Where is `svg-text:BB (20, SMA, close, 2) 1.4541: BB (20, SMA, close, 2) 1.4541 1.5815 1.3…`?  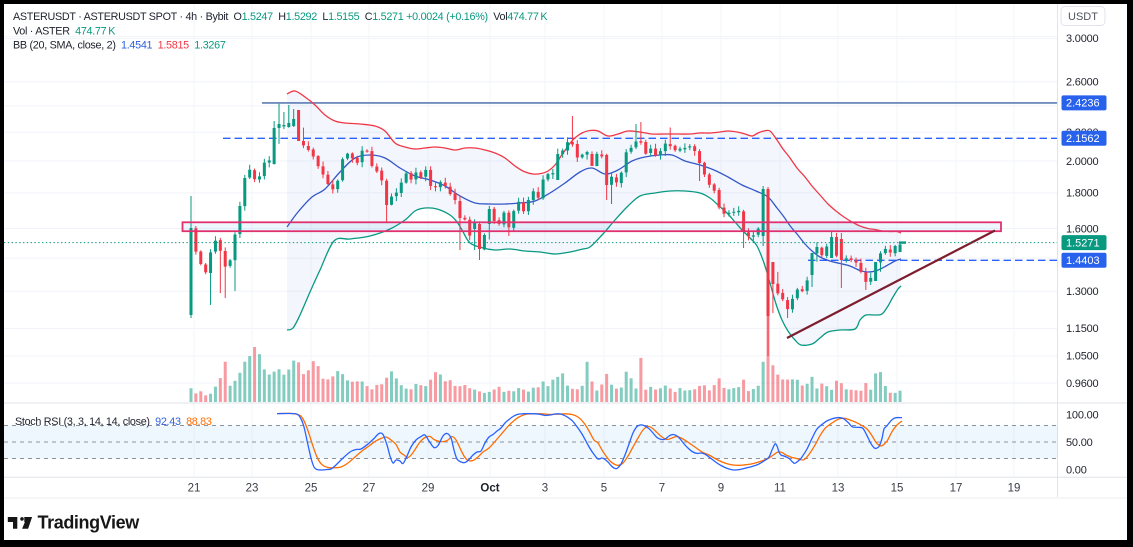 svg-text:BB (20, SMA, close, 2) 1.4541: BB (20, SMA, close, 2) 1.4541 1.5815 1.3… is located at coordinates (119, 45).